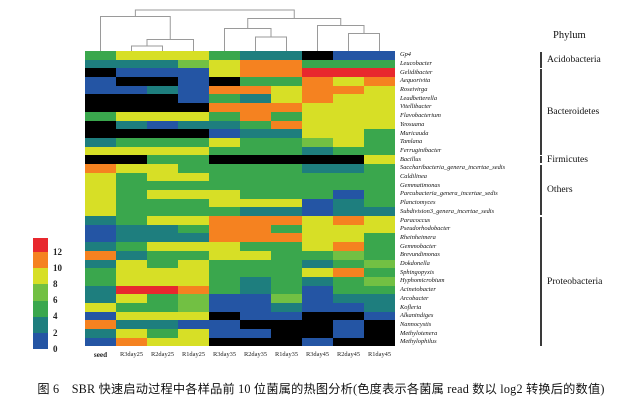 This screenshot has height=401, width=642. I want to click on legend-tick-value: 2, so click(55, 332).